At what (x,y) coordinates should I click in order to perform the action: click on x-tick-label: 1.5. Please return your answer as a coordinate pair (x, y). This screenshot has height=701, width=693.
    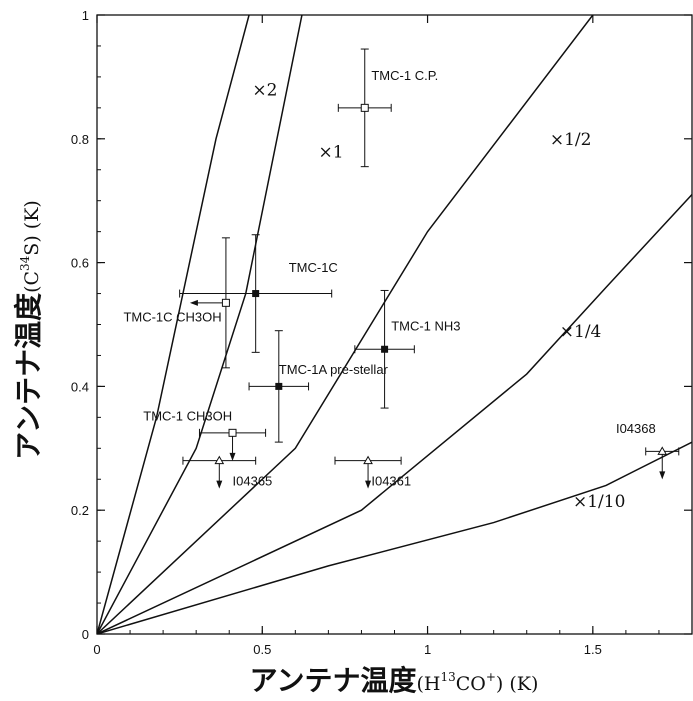
    Looking at the image, I should click on (593, 649).